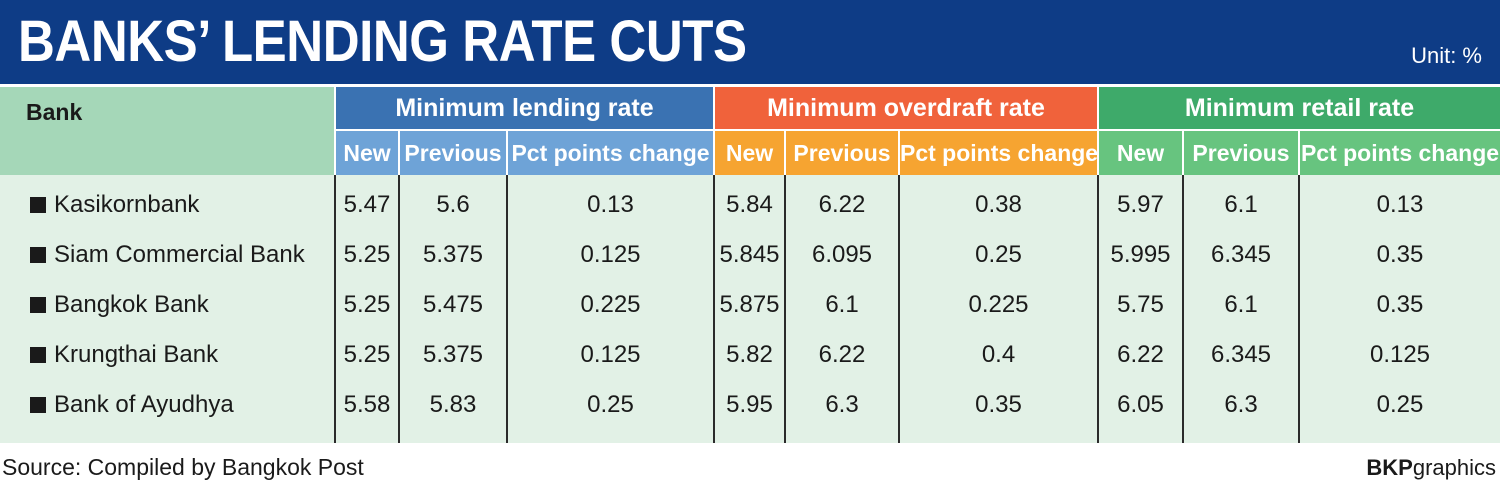  What do you see at coordinates (1241, 404) in the screenshot?
I see `value-cell-retail-previous: 6.3` at bounding box center [1241, 404].